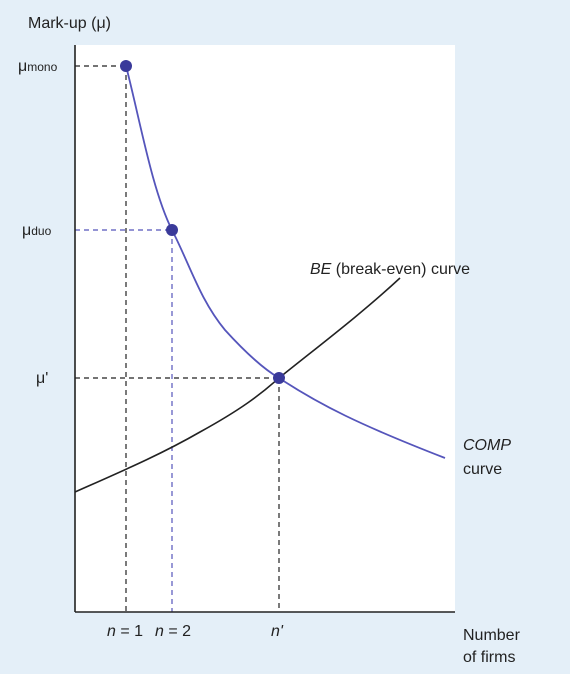 The height and width of the screenshot is (674, 570). What do you see at coordinates (277, 631) in the screenshot?
I see `x-label-nprime: n'` at bounding box center [277, 631].